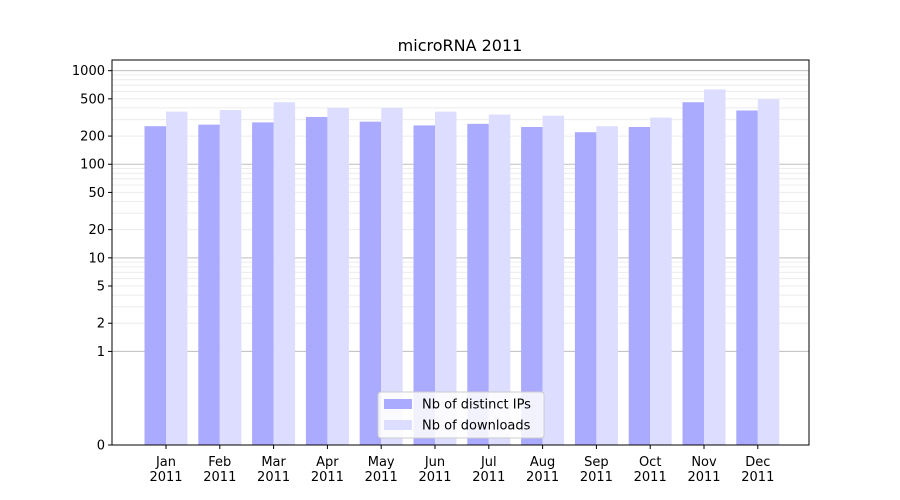  I want to click on x-tick-label: Feb 2011, so click(219, 470).